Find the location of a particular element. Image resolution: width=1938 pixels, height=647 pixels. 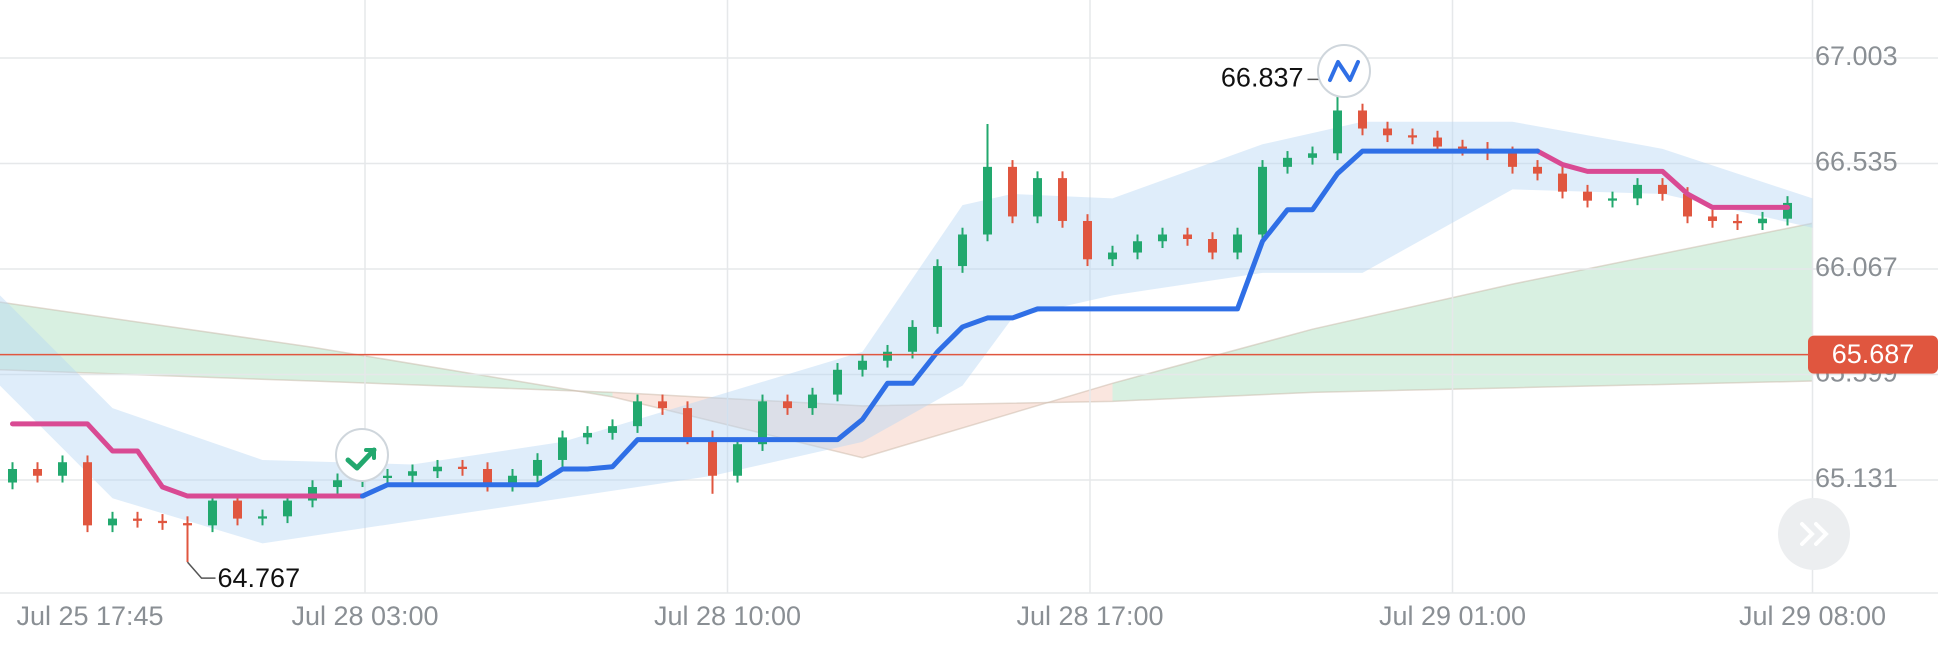

x-tick-label: Jul 28 17:00 is located at coordinates (1089, 616).